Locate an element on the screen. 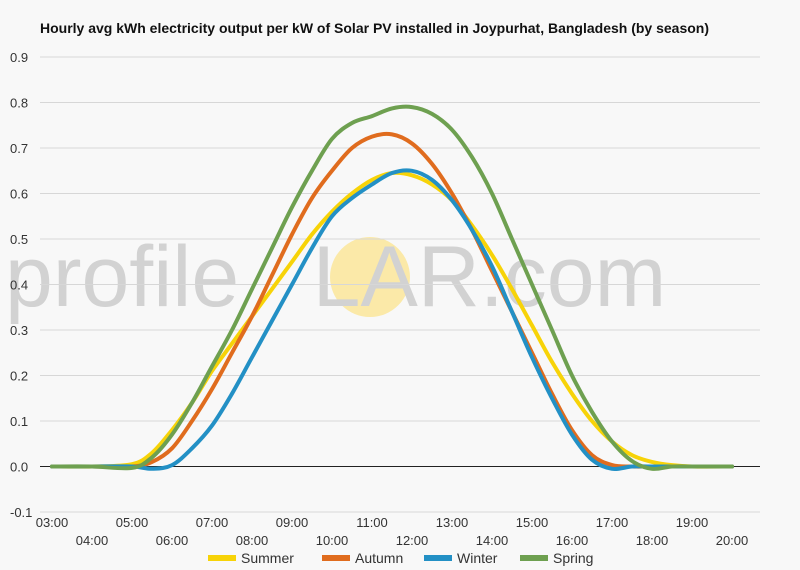 Image resolution: width=800 pixels, height=570 pixels. legend-item-summer: Summer is located at coordinates (251, 558).